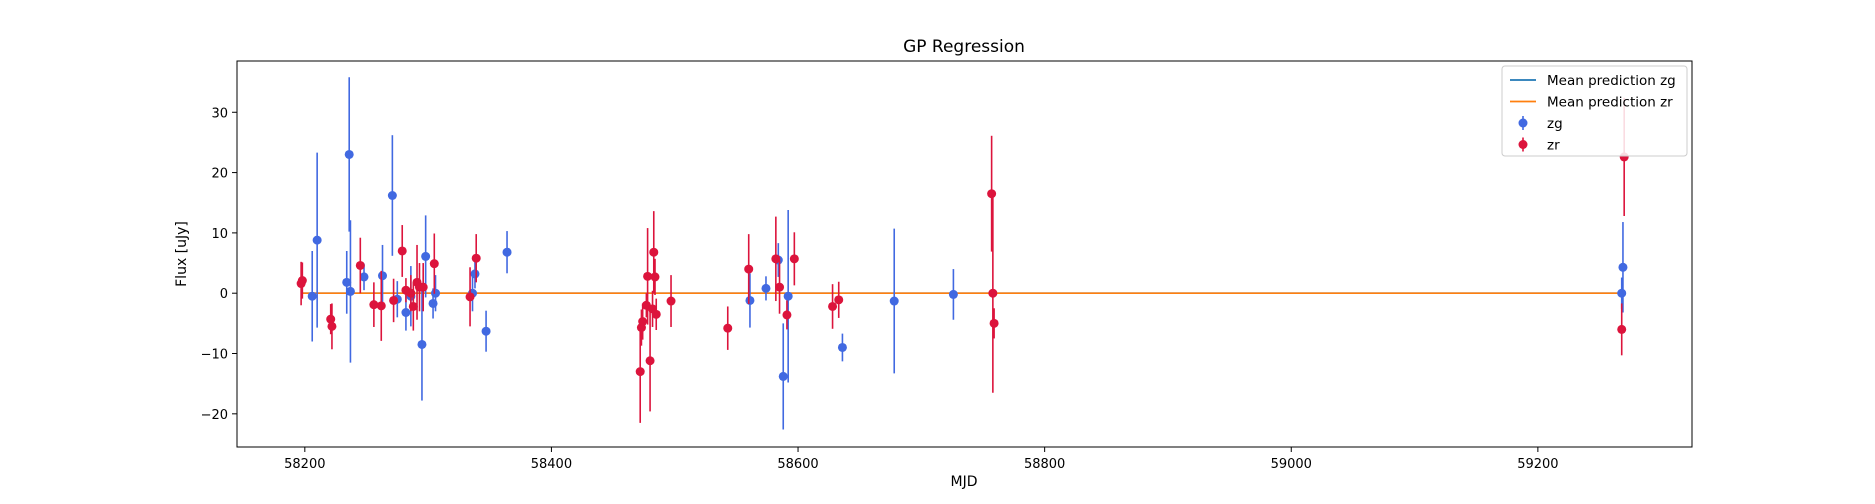  I want to click on x-tick-label: 59000, so click(1291, 464).